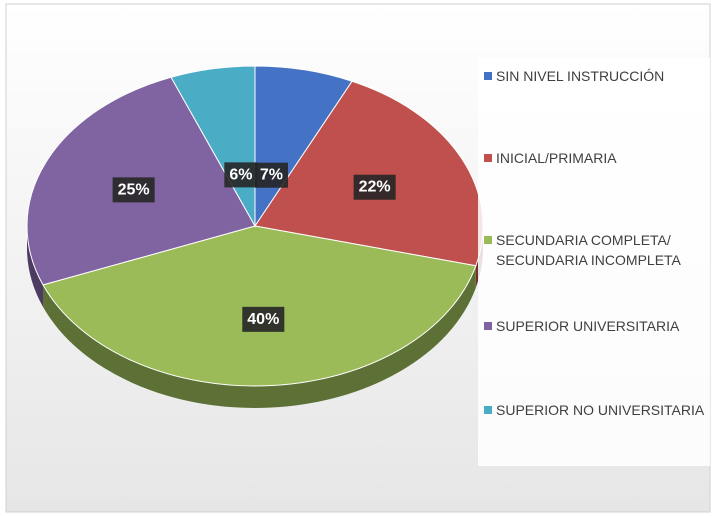 This screenshot has width=716, height=516. I want to click on legend-label: SUPERIOR UNIVERSITARIA, so click(588, 326).